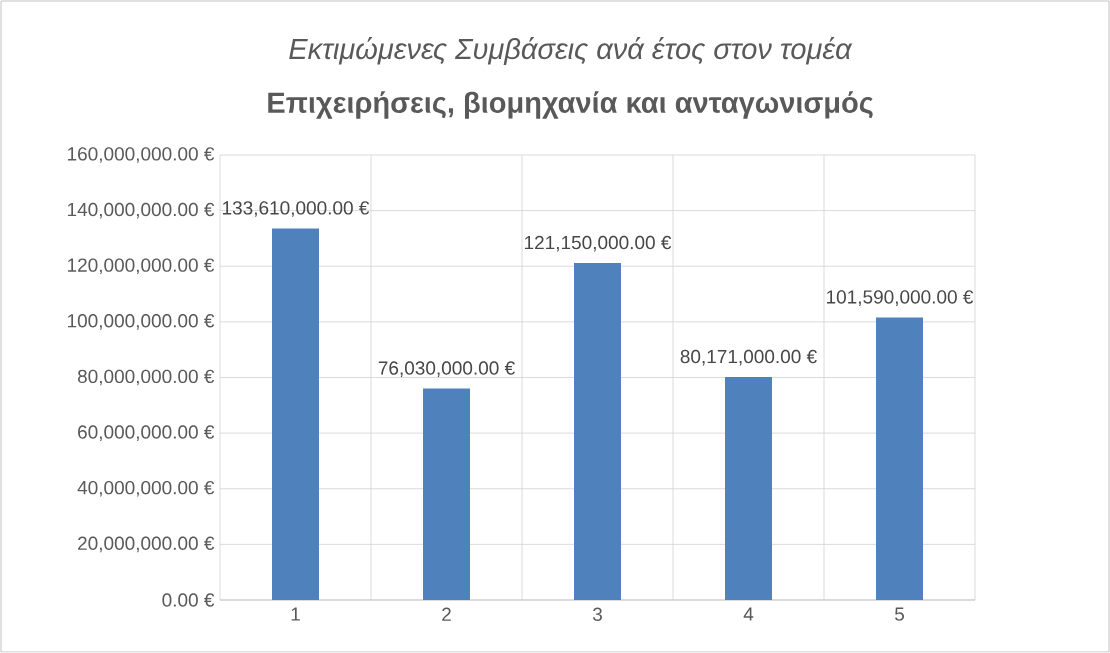 The height and width of the screenshot is (653, 1110). I want to click on y-tick-label: 140,000,000.00 €, so click(141, 210).